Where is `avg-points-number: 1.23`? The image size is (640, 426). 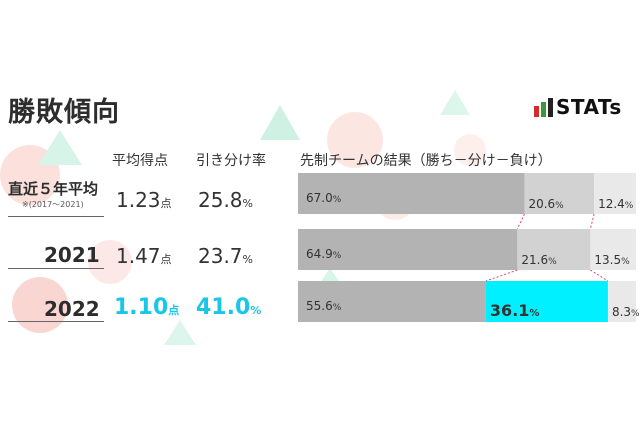
avg-points-number: 1.23 is located at coordinates (138, 200).